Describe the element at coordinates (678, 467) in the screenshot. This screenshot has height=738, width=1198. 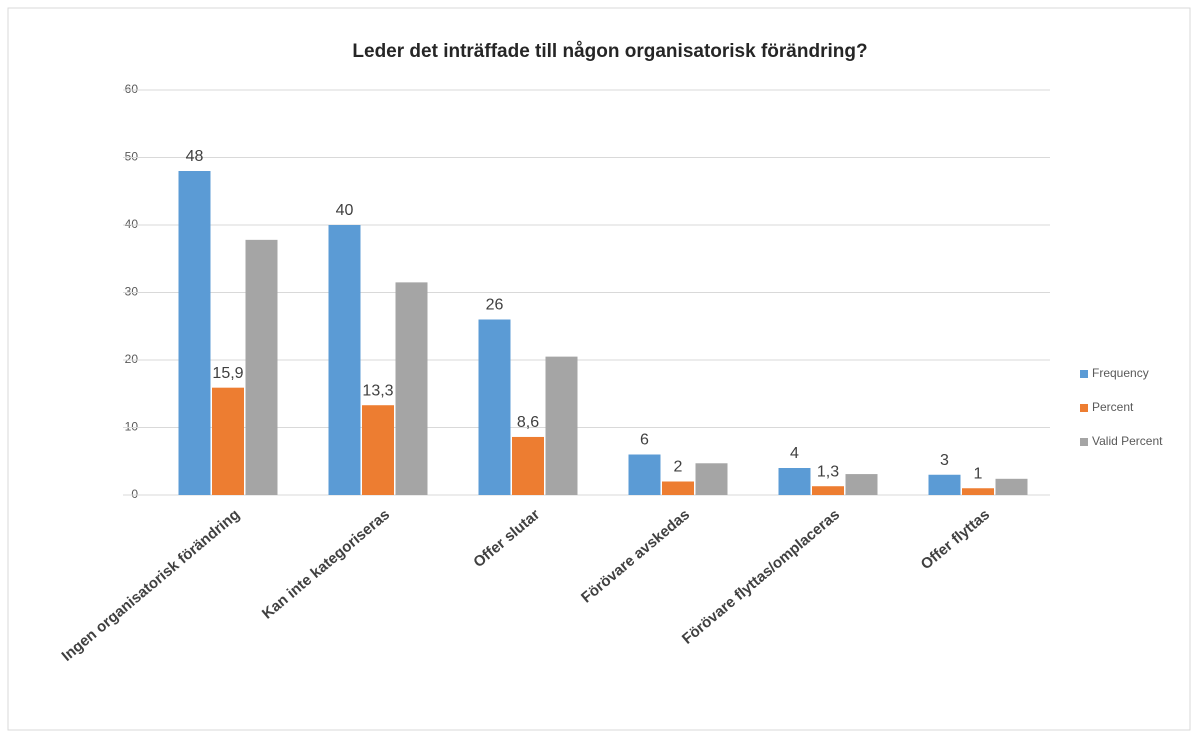
I see `data-label: 2` at that location.